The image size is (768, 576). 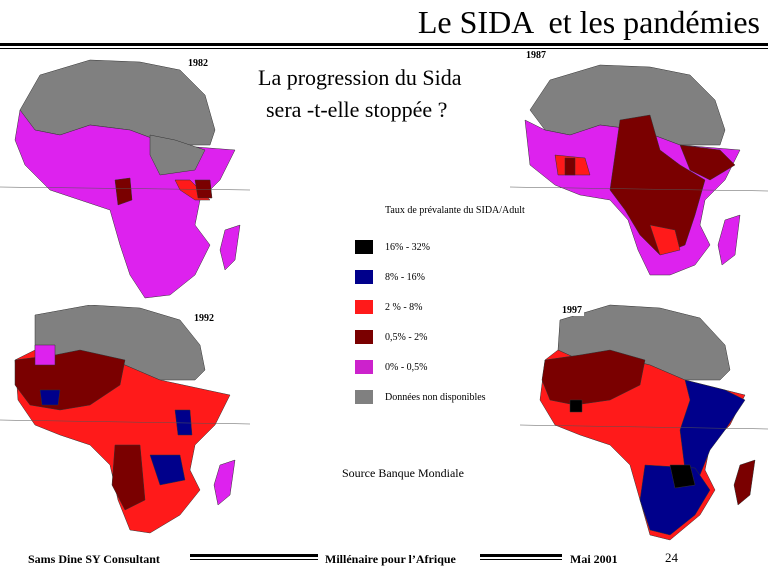 What do you see at coordinates (407, 247) in the screenshot?
I see `legend-label: 16% - 32%` at bounding box center [407, 247].